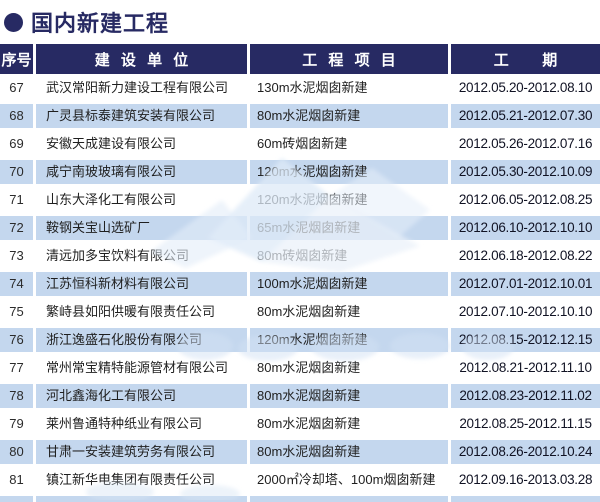  What do you see at coordinates (141, 59) in the screenshot?
I see `column-header-company: 建 设 单 位` at bounding box center [141, 59].